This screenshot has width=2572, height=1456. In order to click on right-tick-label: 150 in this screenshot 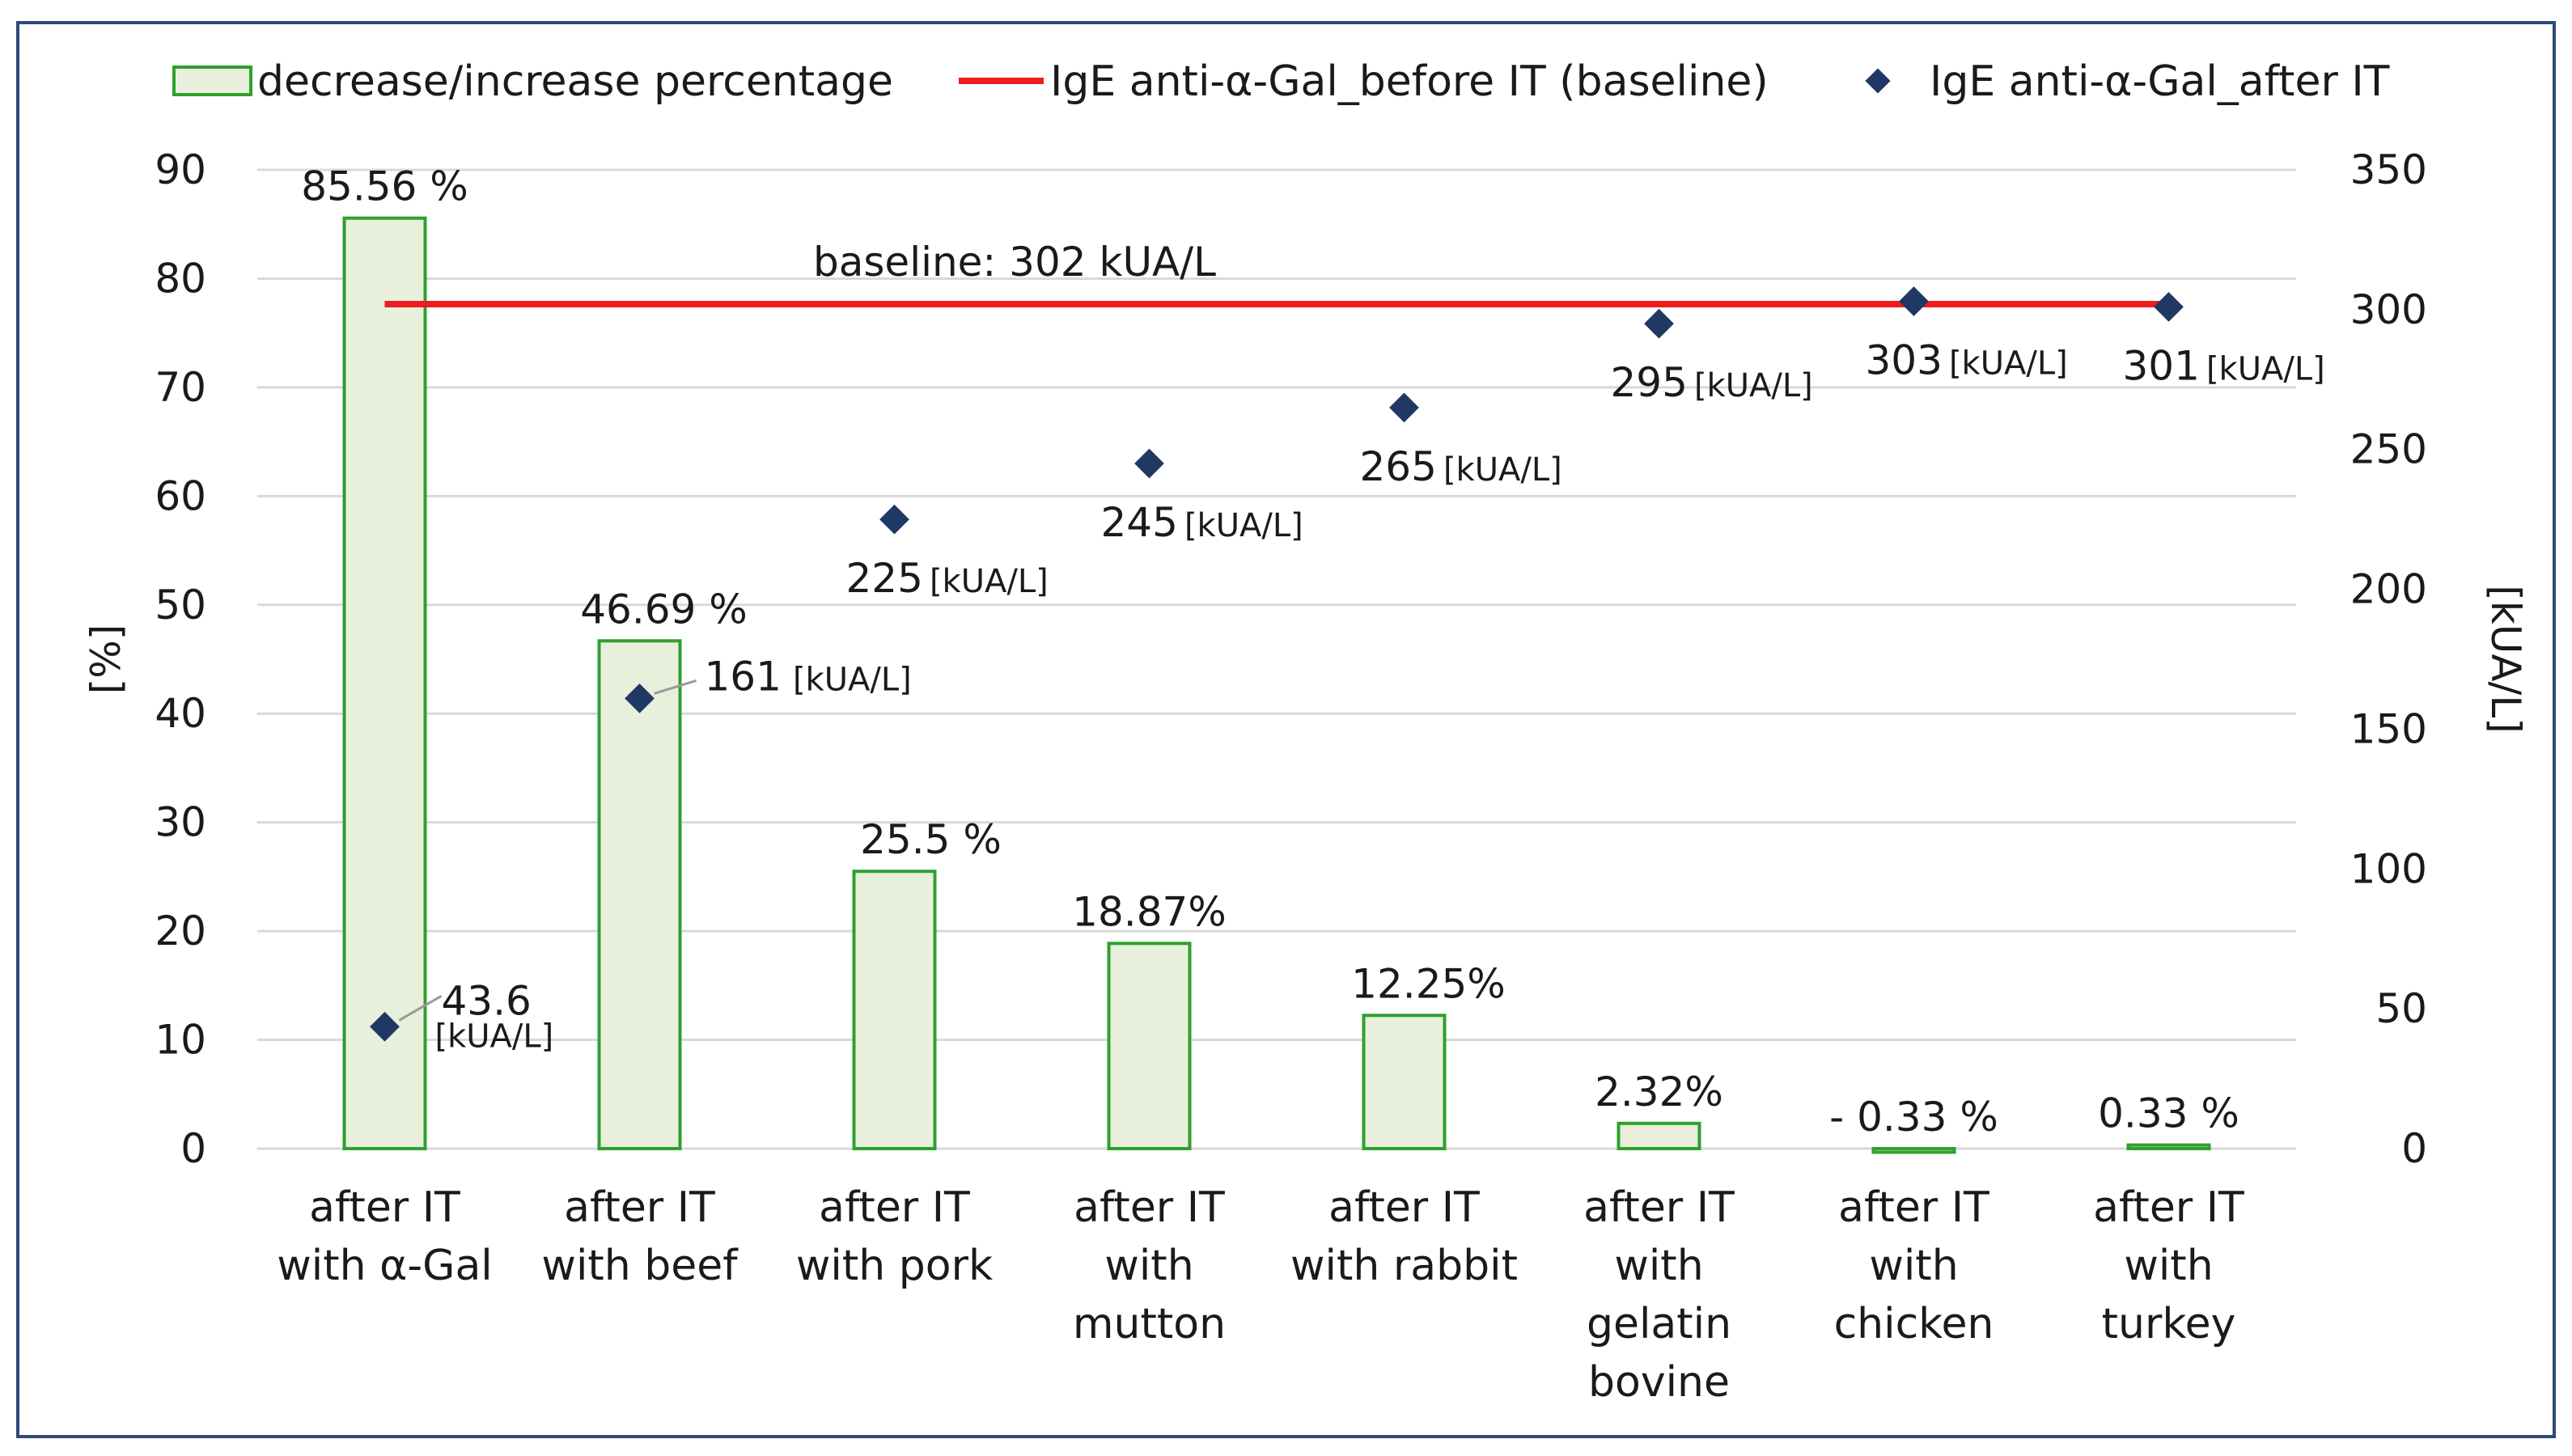, I will do `click(2388, 728)`.